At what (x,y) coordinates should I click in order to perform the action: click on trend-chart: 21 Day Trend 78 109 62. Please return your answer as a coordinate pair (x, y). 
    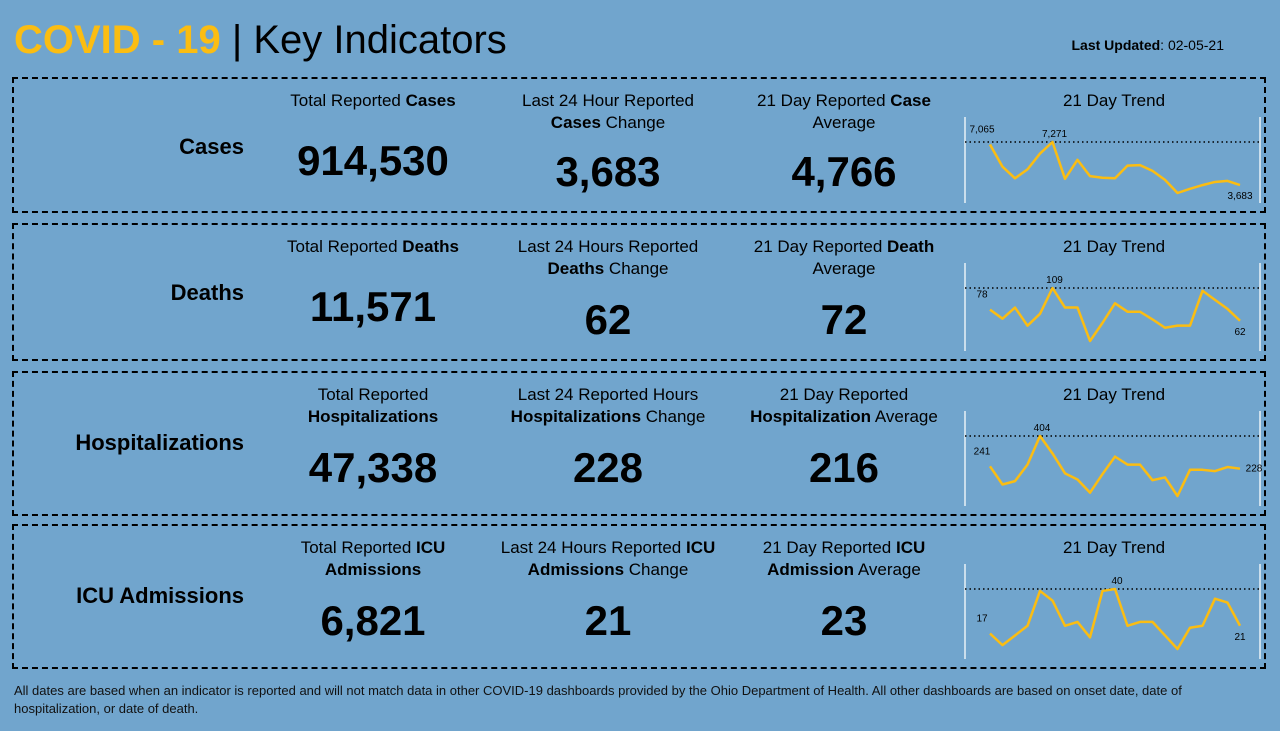
    Looking at the image, I should click on (1114, 292).